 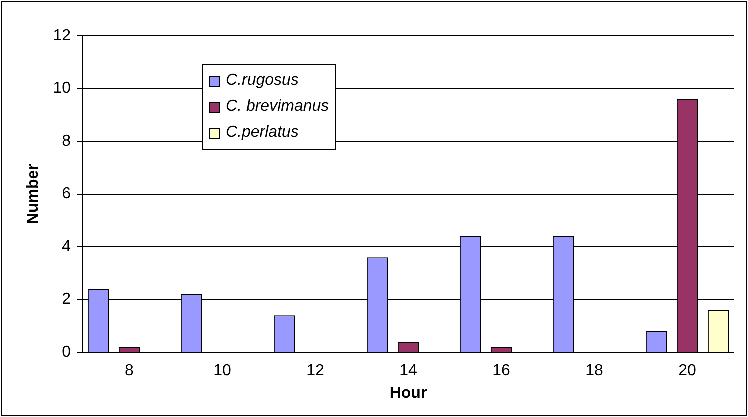 What do you see at coordinates (223, 371) in the screenshot?
I see `x-tick-label: 10` at bounding box center [223, 371].